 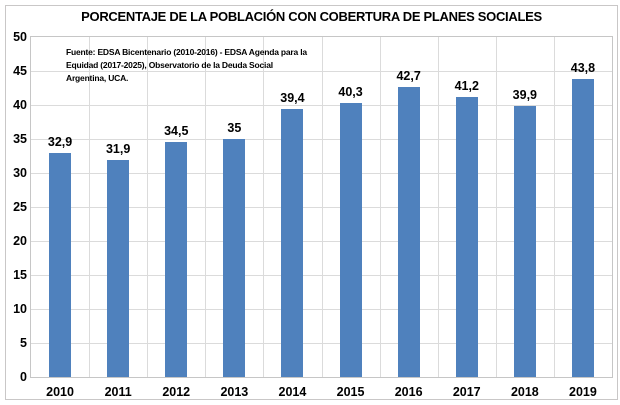 I want to click on bar-2015, so click(x=350, y=239).